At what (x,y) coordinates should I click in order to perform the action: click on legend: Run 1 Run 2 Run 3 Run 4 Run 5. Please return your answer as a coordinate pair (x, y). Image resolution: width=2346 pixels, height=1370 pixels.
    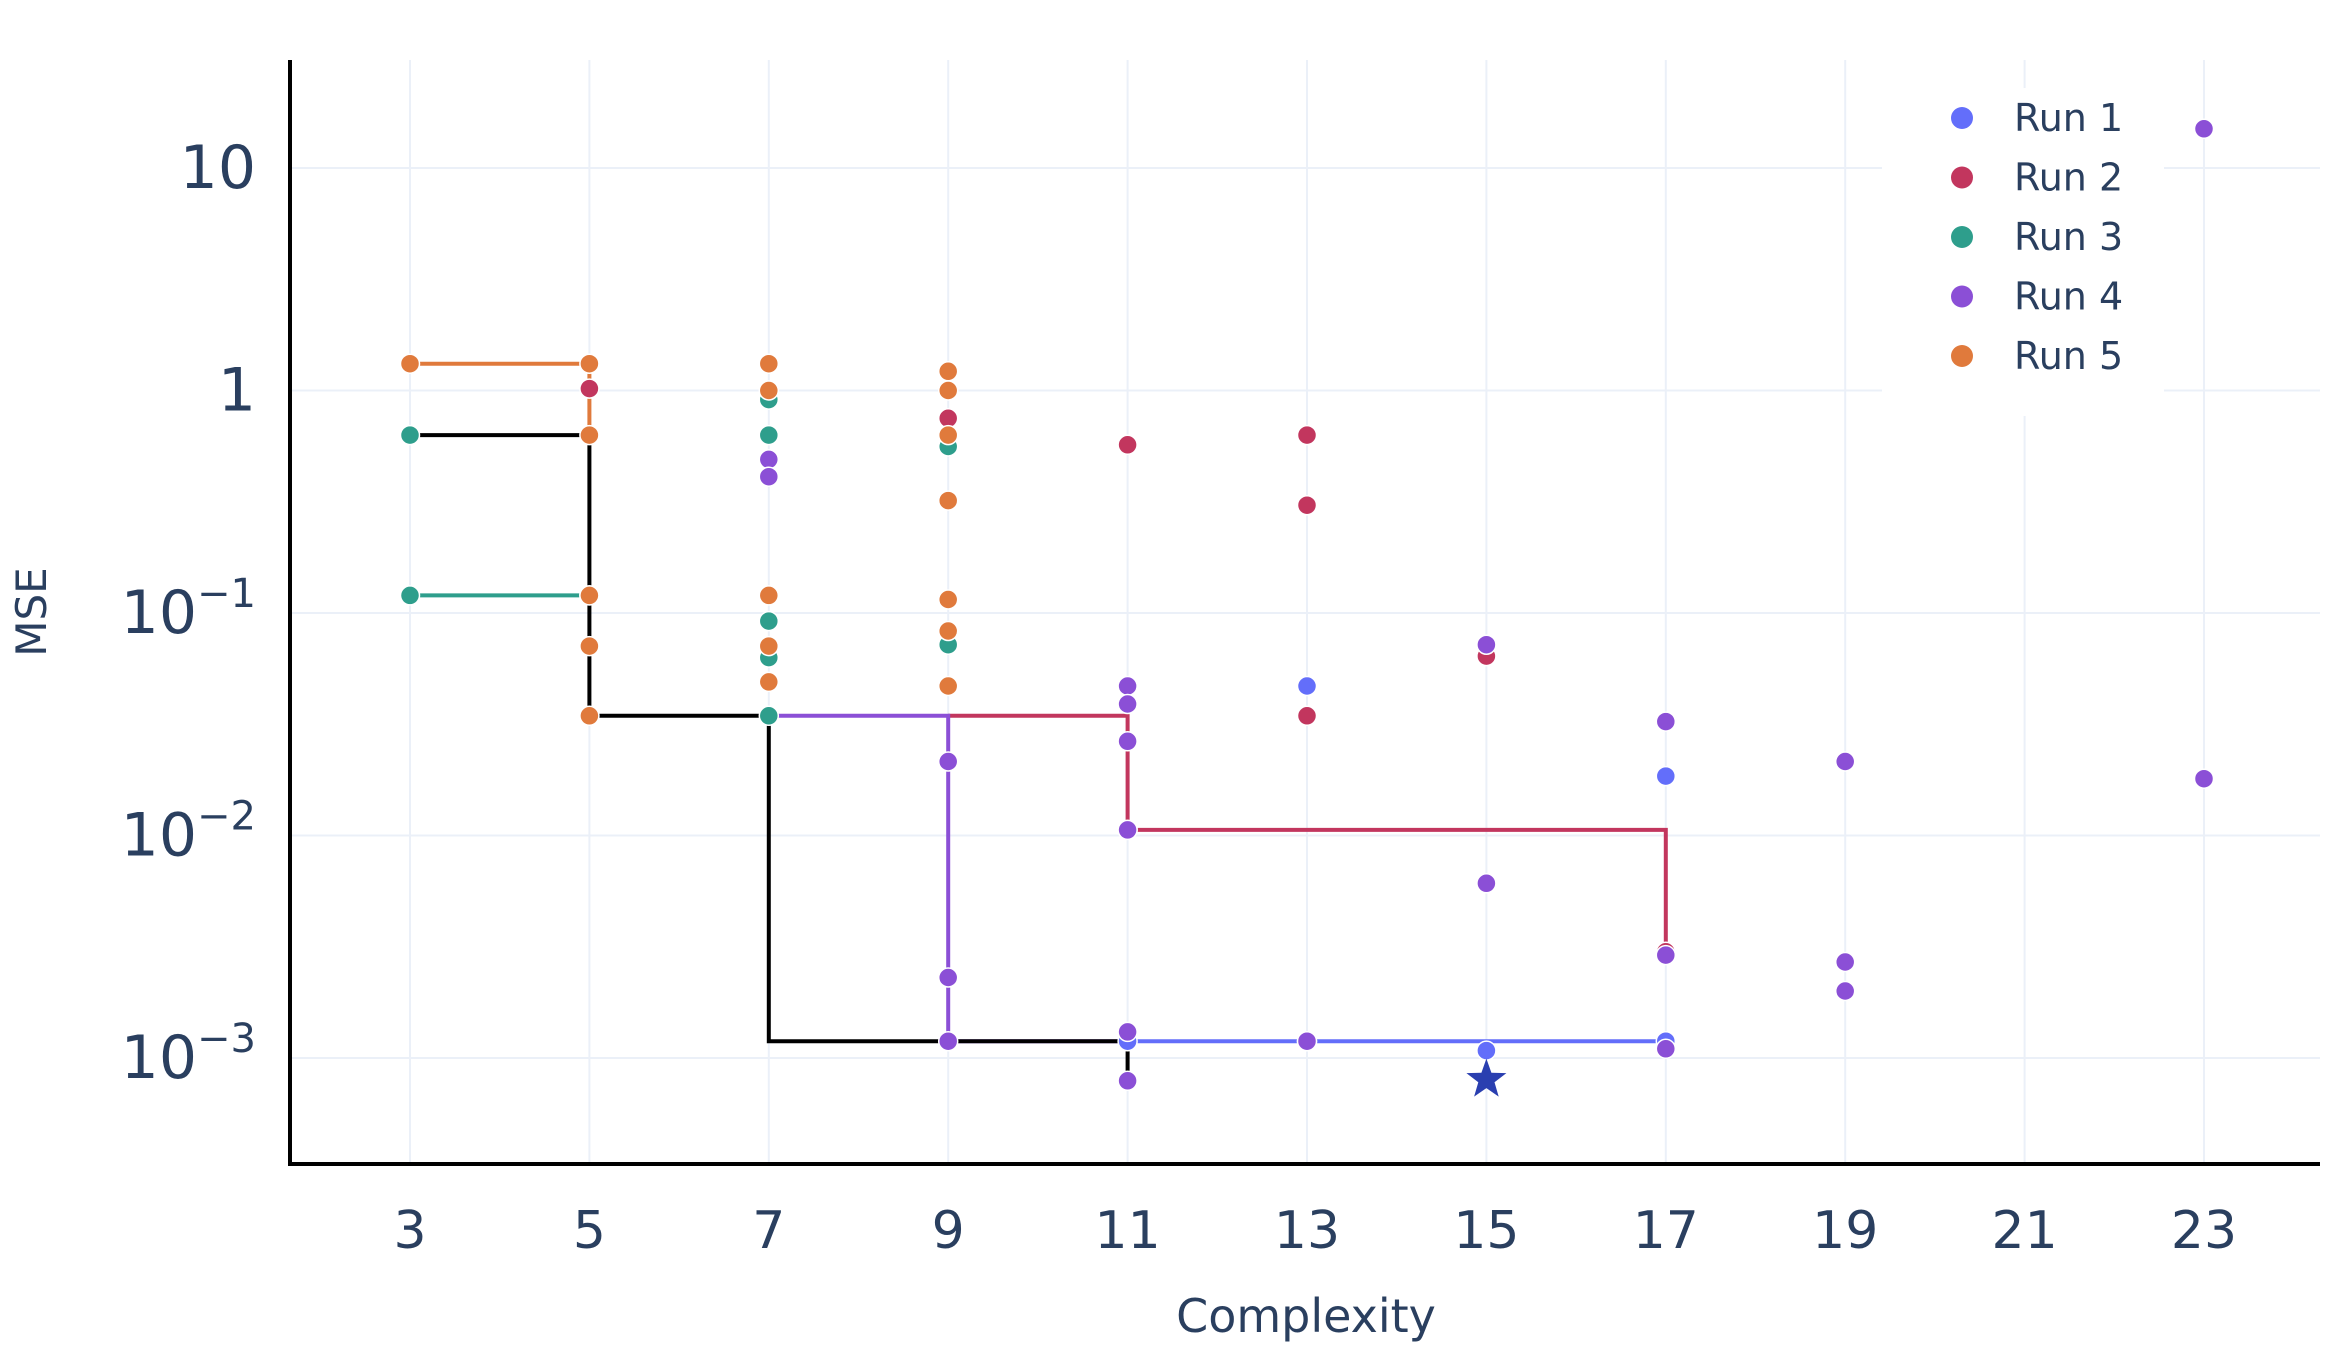
    Looking at the image, I should click on (2023, 252).